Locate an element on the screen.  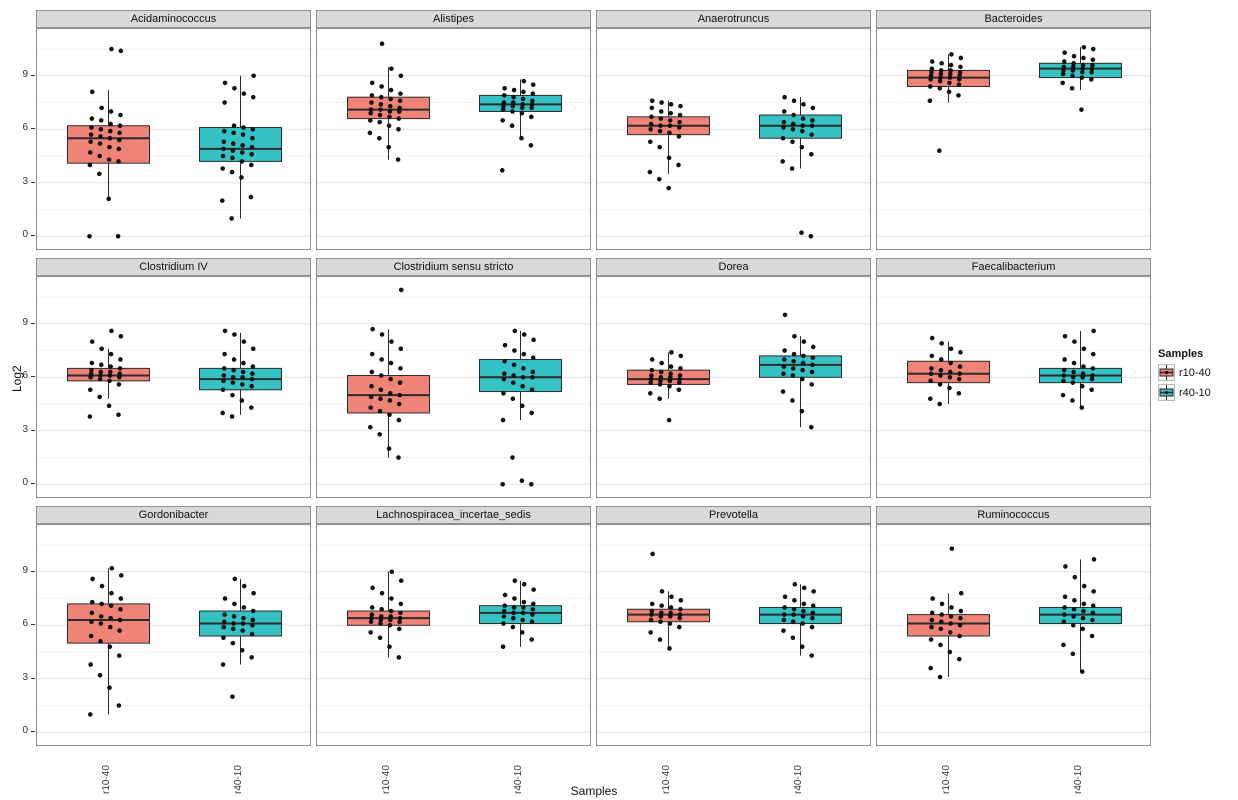
legend: Samples r10-40 r40-10 is located at coordinates (1184, 376).